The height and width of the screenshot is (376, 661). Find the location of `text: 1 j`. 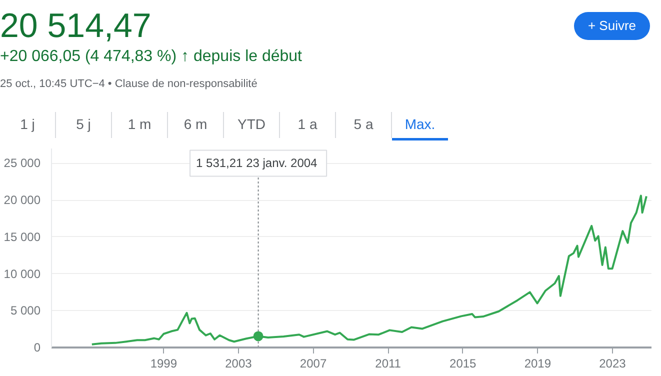

text: 1 j is located at coordinates (28, 125).